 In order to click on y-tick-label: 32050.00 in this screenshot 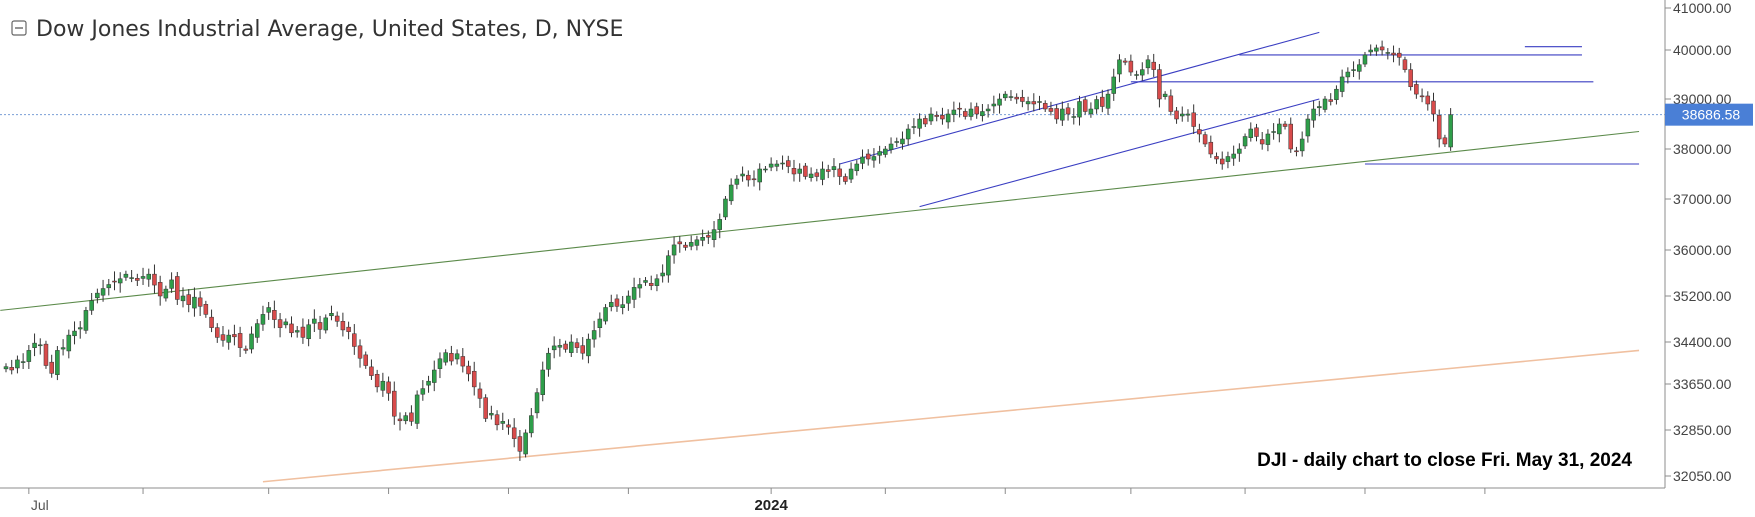, I will do `click(1702, 476)`.